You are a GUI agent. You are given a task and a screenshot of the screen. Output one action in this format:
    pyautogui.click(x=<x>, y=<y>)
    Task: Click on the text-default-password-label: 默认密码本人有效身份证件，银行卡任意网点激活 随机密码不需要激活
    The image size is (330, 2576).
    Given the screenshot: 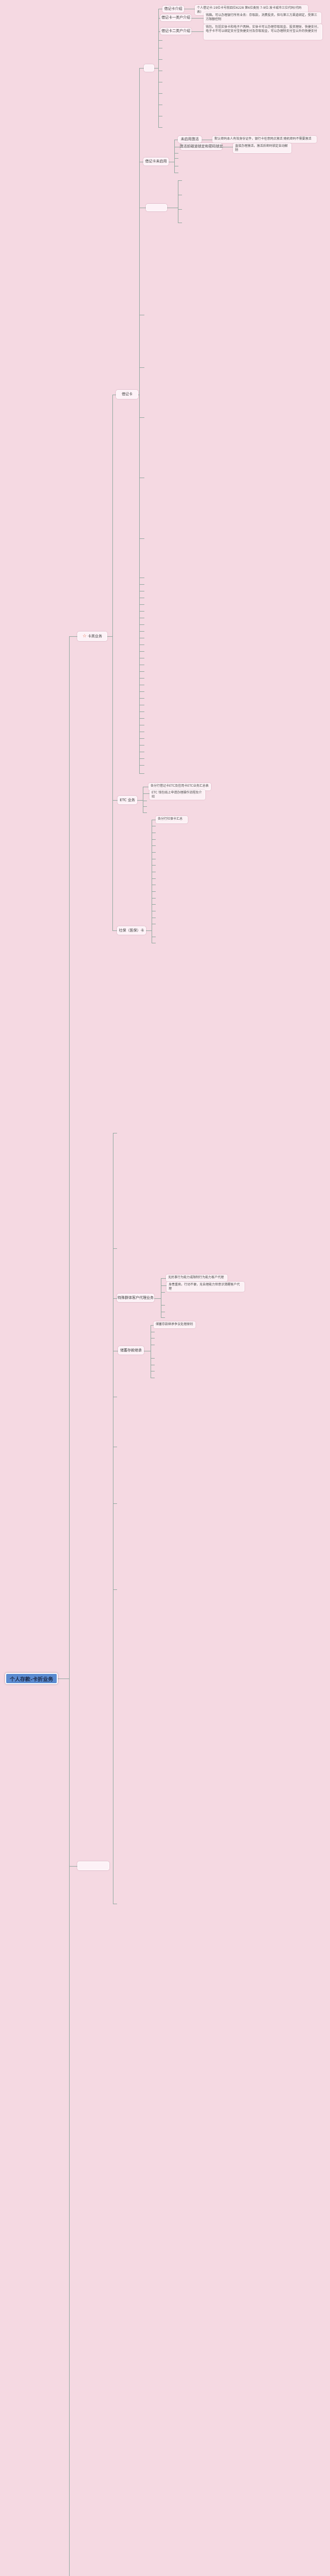 What is the action you would take?
    pyautogui.click(x=262, y=139)
    